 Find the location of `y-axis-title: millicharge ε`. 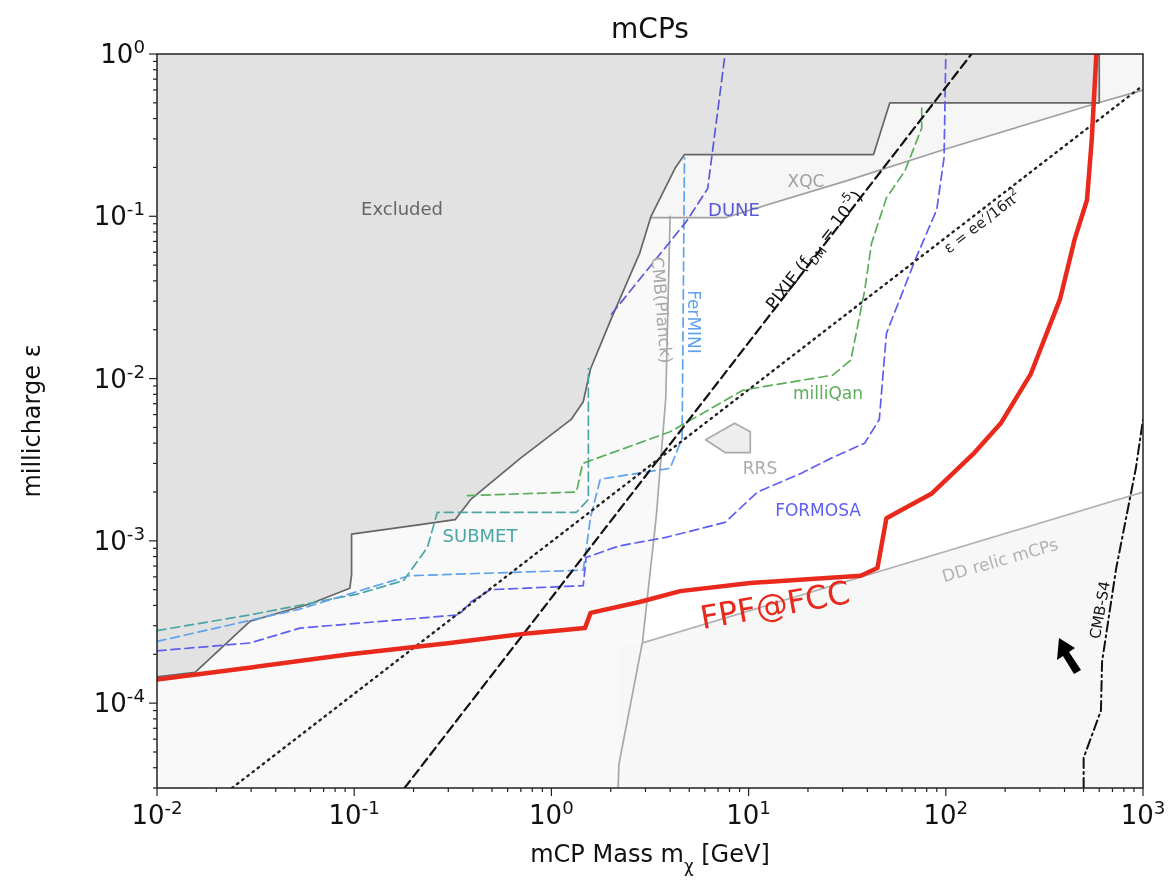

y-axis-title: millicharge ε is located at coordinates (32, 421).